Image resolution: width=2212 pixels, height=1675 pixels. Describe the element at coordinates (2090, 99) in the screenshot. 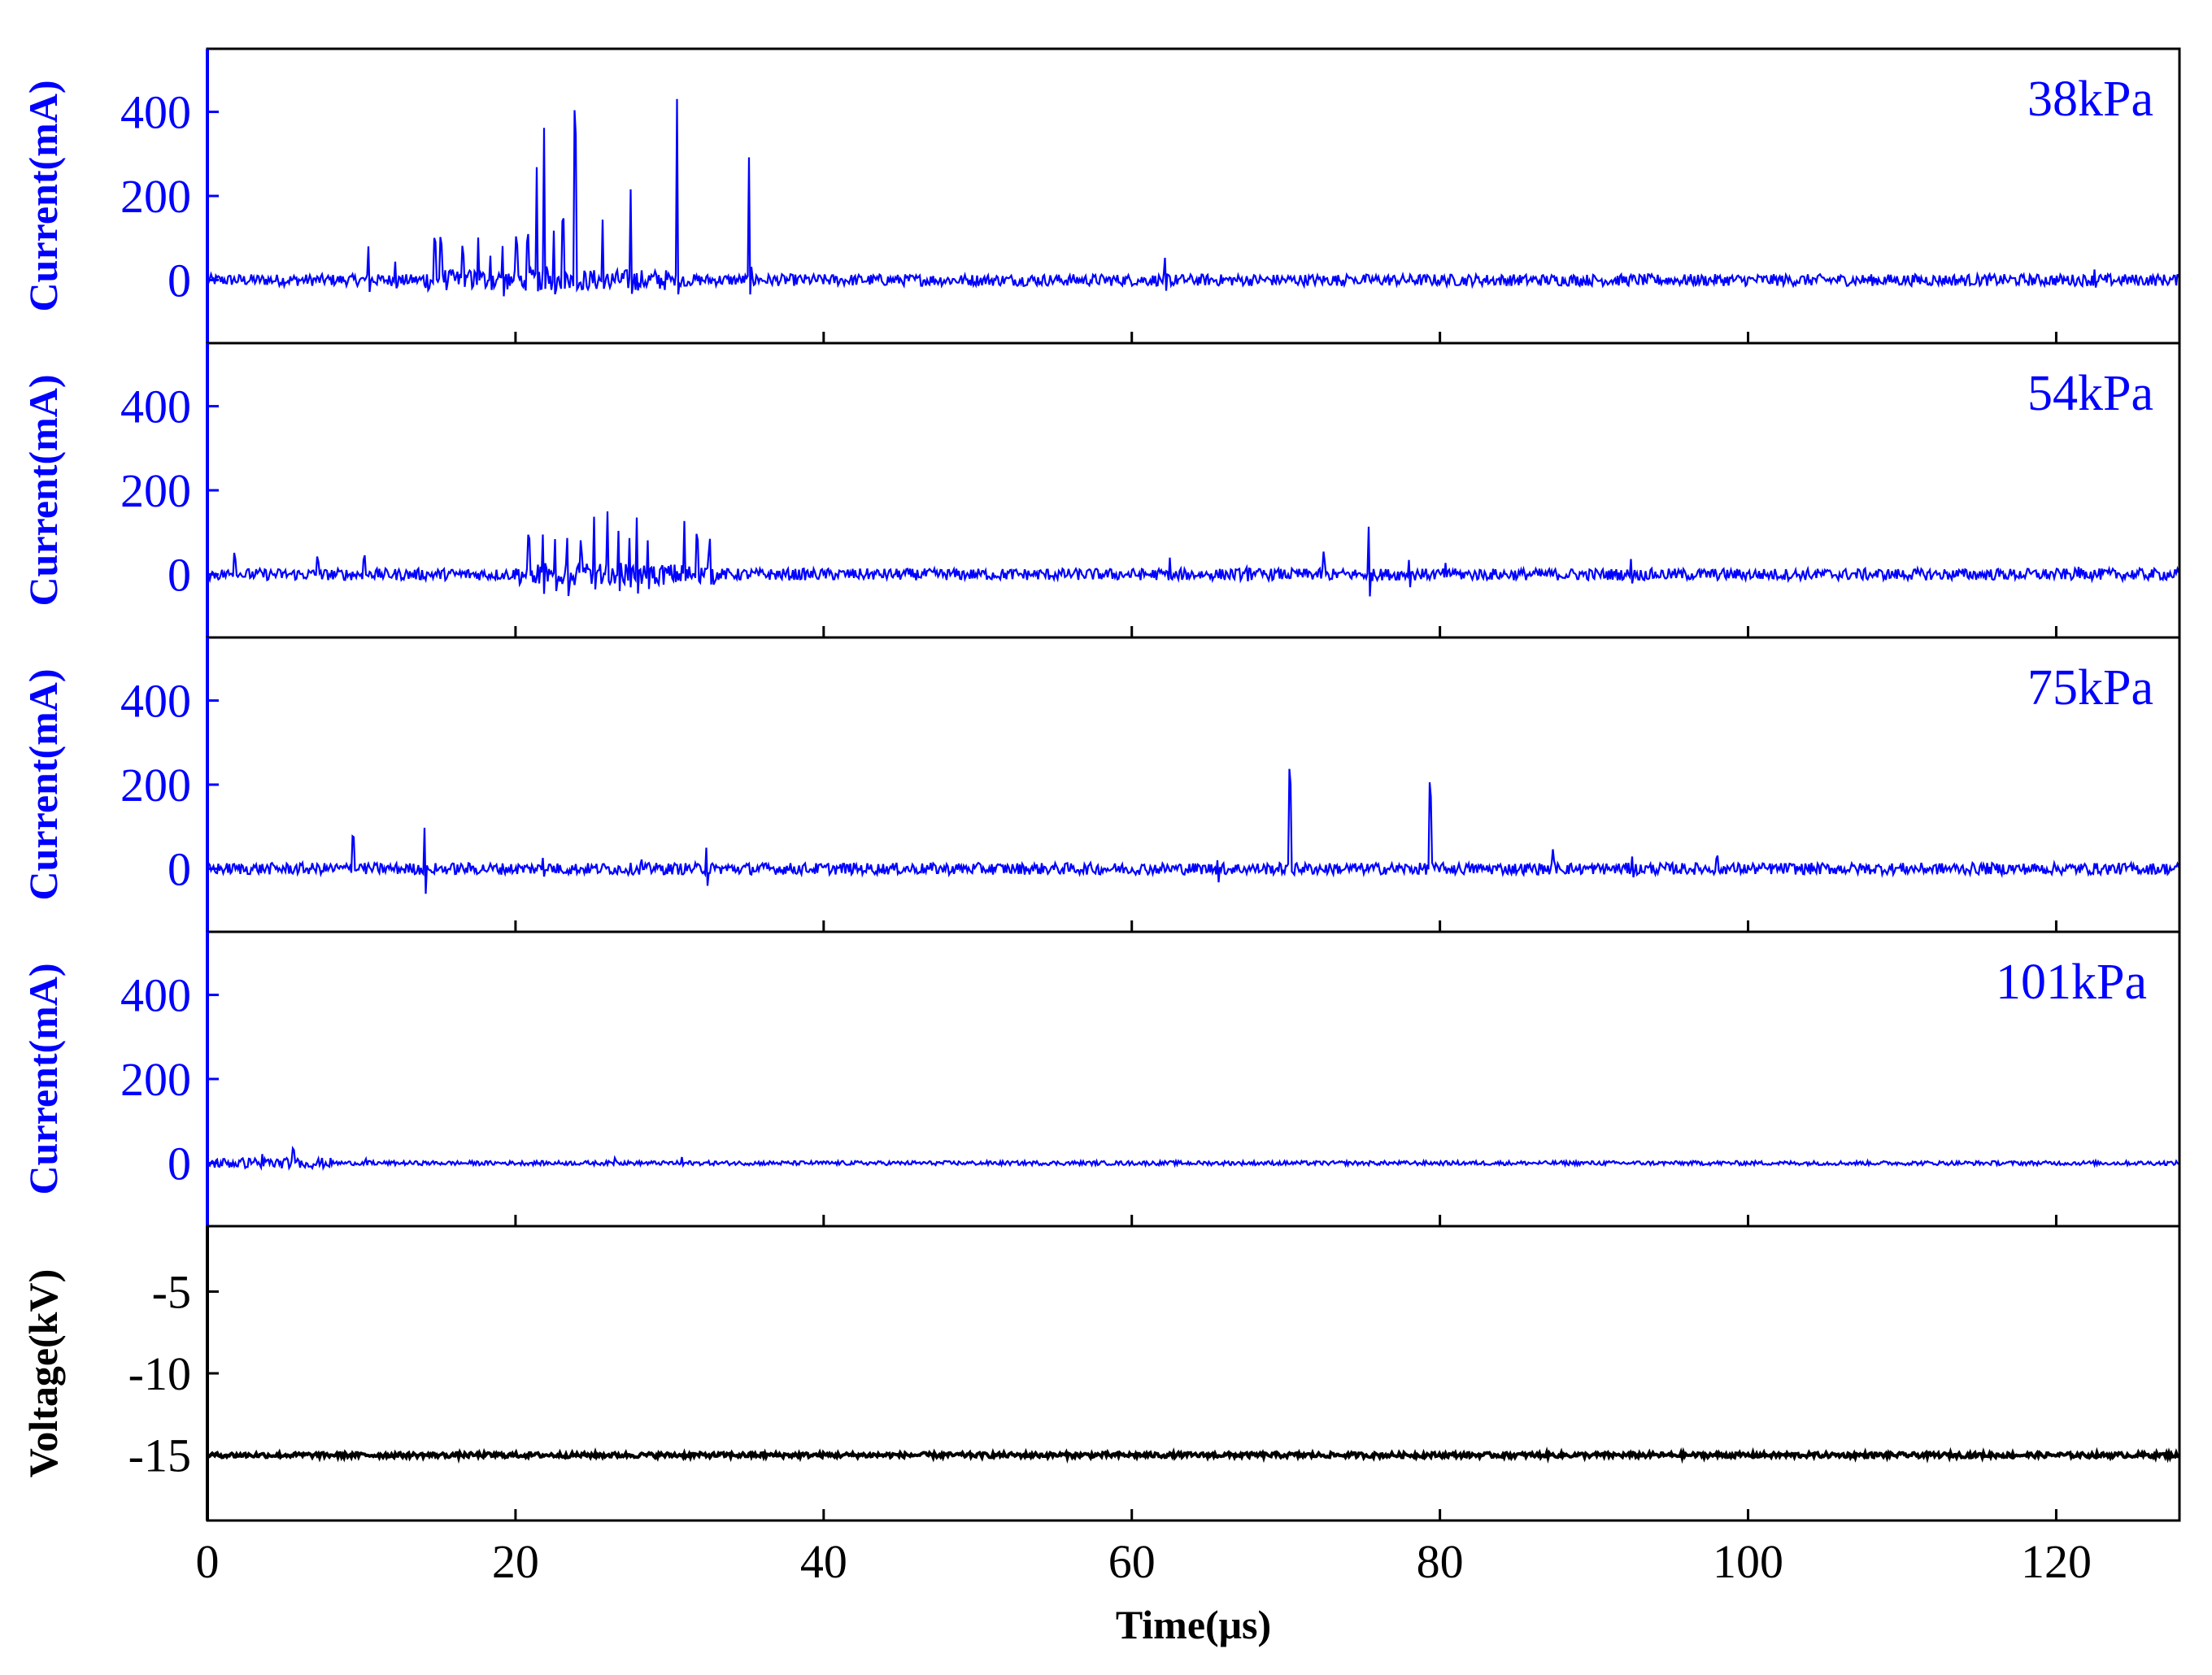

I see `panel-pressure-label: 38kPa` at that location.